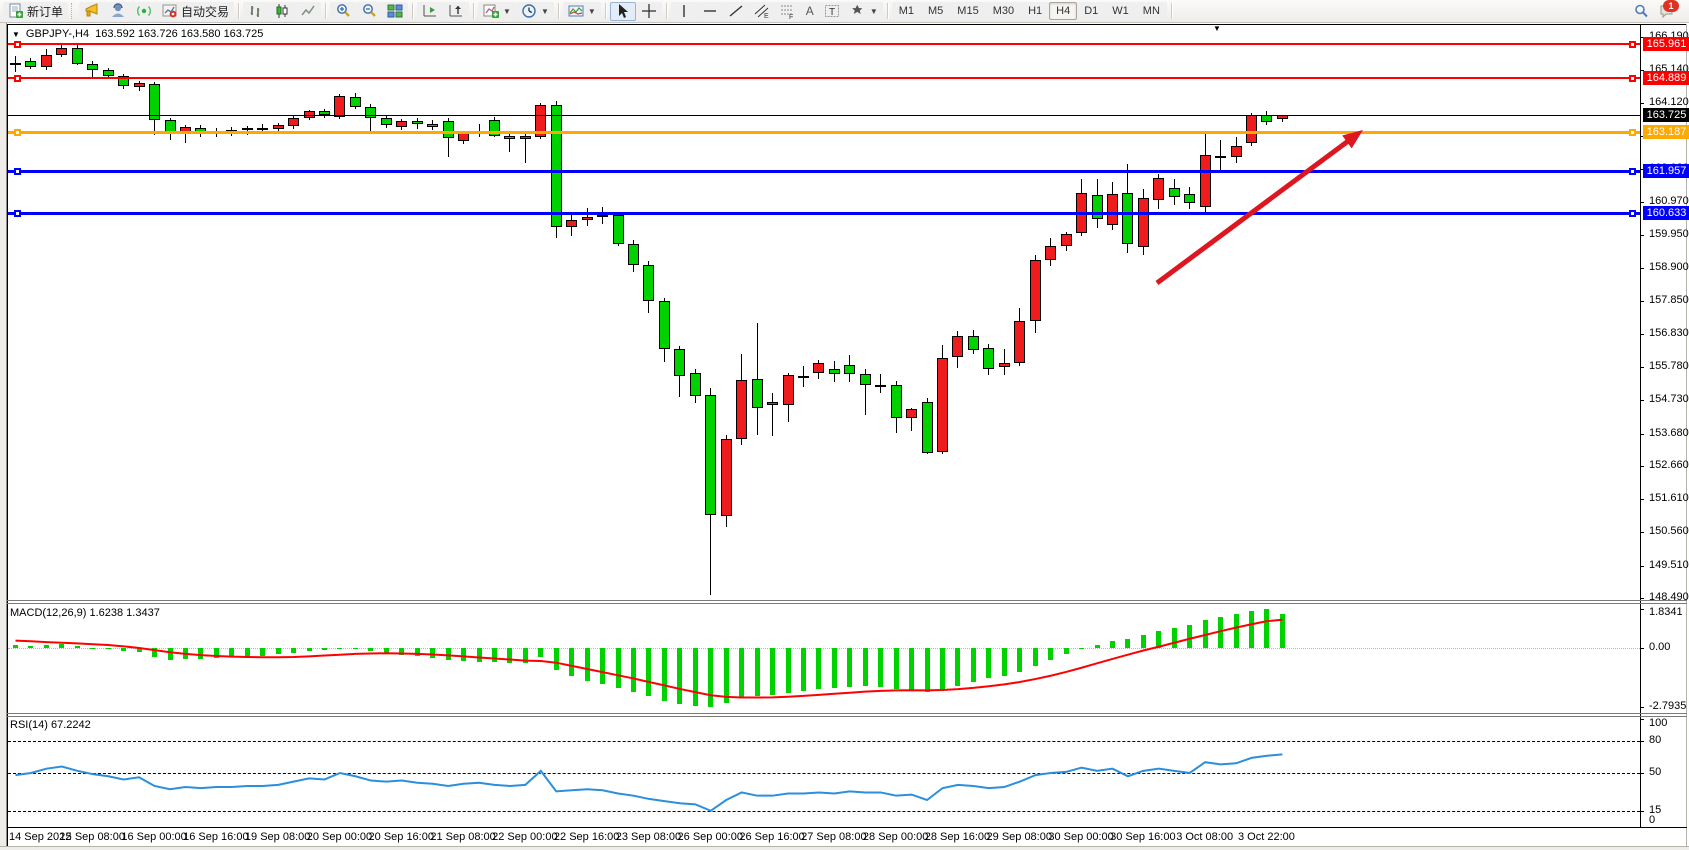 This screenshot has width=1689, height=850. I want to click on vertical-line-tool-button, so click(683, 11).